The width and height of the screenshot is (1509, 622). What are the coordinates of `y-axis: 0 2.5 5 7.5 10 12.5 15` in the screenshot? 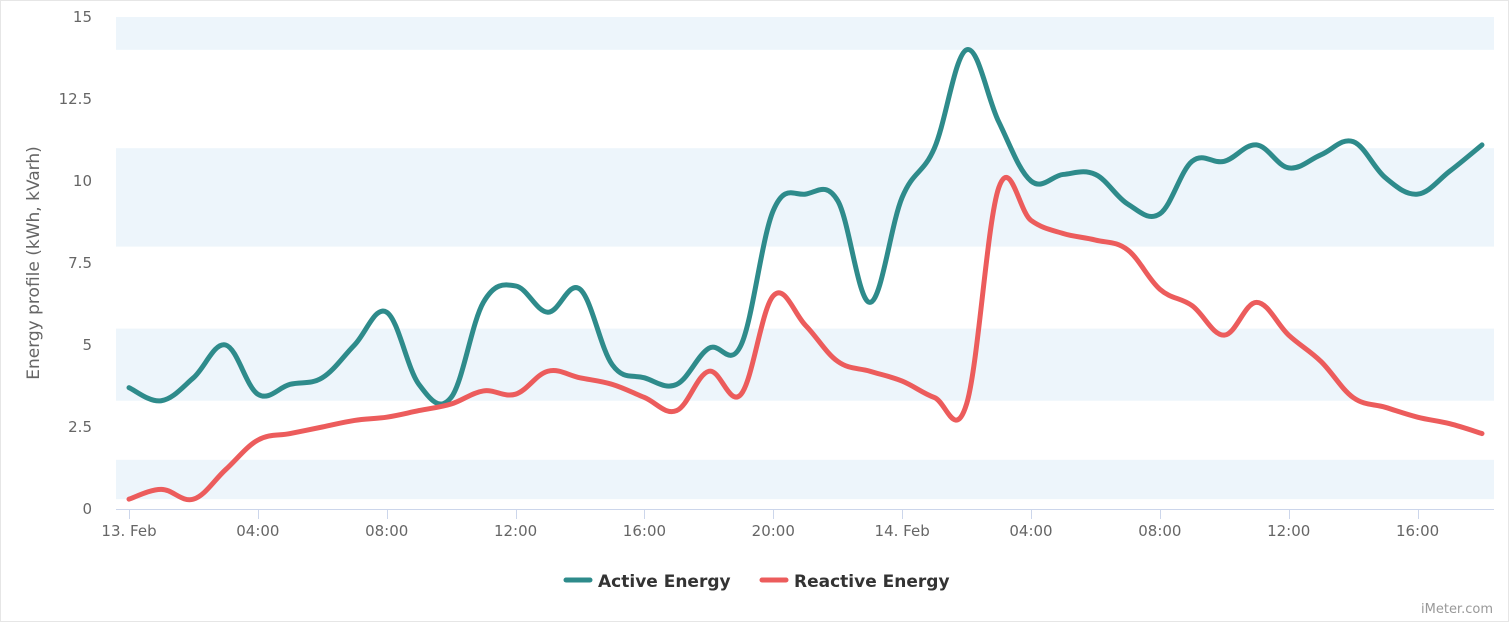 It's located at (75, 263).